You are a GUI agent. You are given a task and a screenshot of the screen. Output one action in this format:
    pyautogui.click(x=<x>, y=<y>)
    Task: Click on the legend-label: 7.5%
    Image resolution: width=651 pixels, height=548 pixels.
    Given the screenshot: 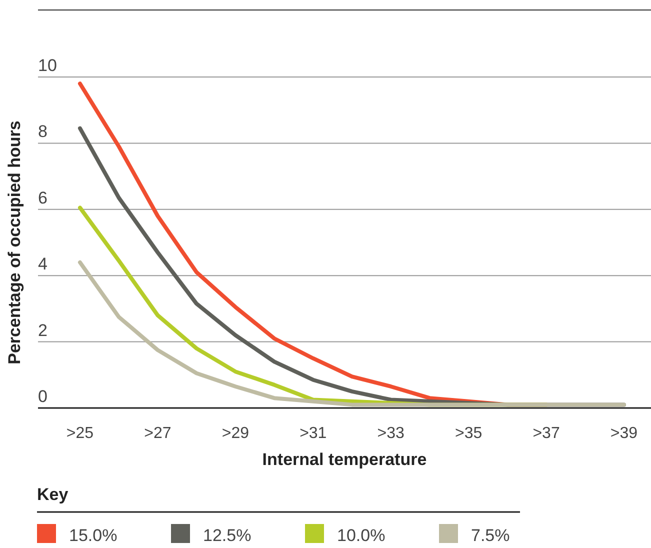 What is the action you would take?
    pyautogui.click(x=490, y=535)
    